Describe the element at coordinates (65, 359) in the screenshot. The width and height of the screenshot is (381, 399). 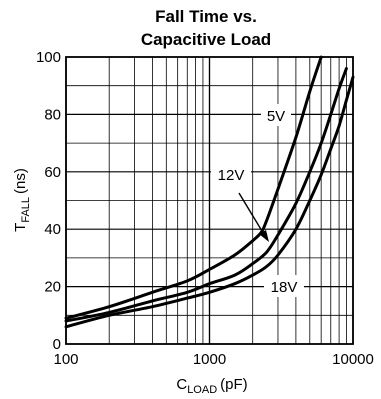
I see `x-tick-label: 100` at that location.